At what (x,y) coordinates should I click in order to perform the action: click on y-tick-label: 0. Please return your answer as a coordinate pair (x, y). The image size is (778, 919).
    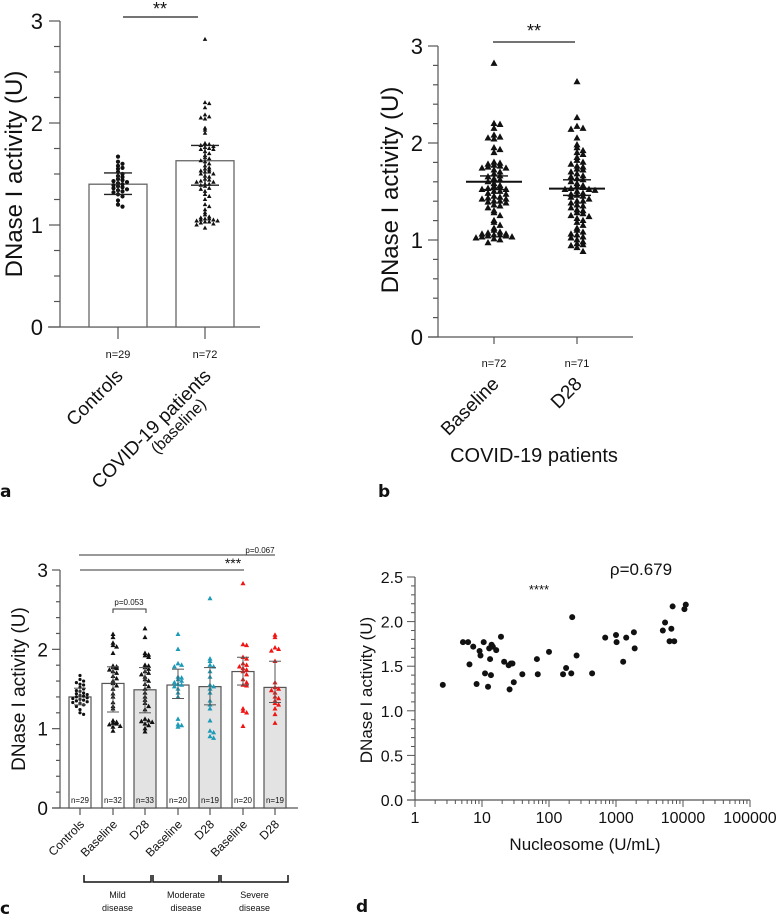
    Looking at the image, I should click on (417, 337).